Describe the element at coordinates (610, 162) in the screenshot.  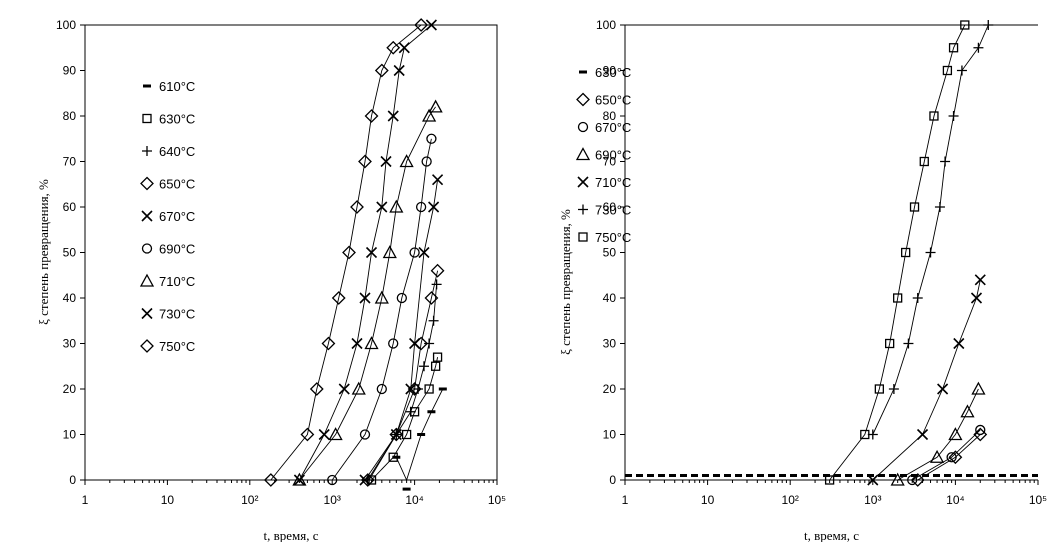
I see `y-tick-label: 70` at that location.